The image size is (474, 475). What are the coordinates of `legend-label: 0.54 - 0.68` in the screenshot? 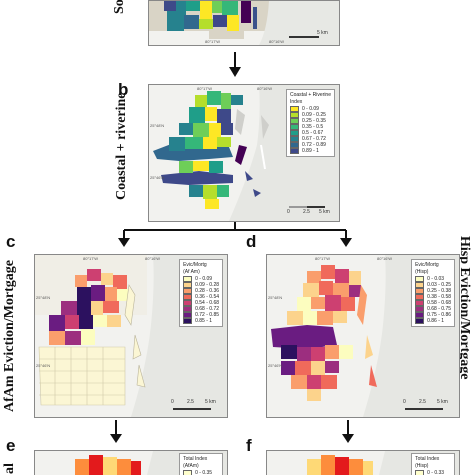 It's located at (207, 303).